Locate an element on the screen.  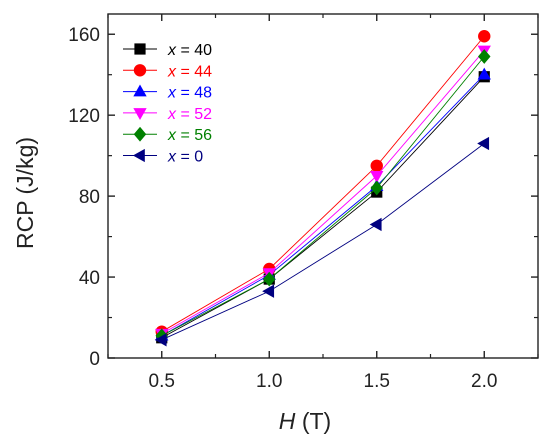
legend-label: x = 44 is located at coordinates (189, 71).